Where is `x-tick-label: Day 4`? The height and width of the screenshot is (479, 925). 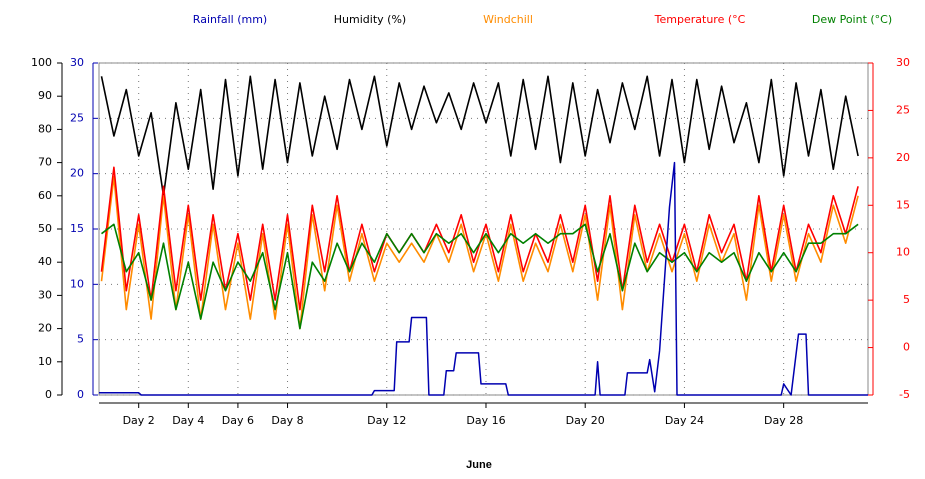 x-tick-label: Day 4 is located at coordinates (188, 420).